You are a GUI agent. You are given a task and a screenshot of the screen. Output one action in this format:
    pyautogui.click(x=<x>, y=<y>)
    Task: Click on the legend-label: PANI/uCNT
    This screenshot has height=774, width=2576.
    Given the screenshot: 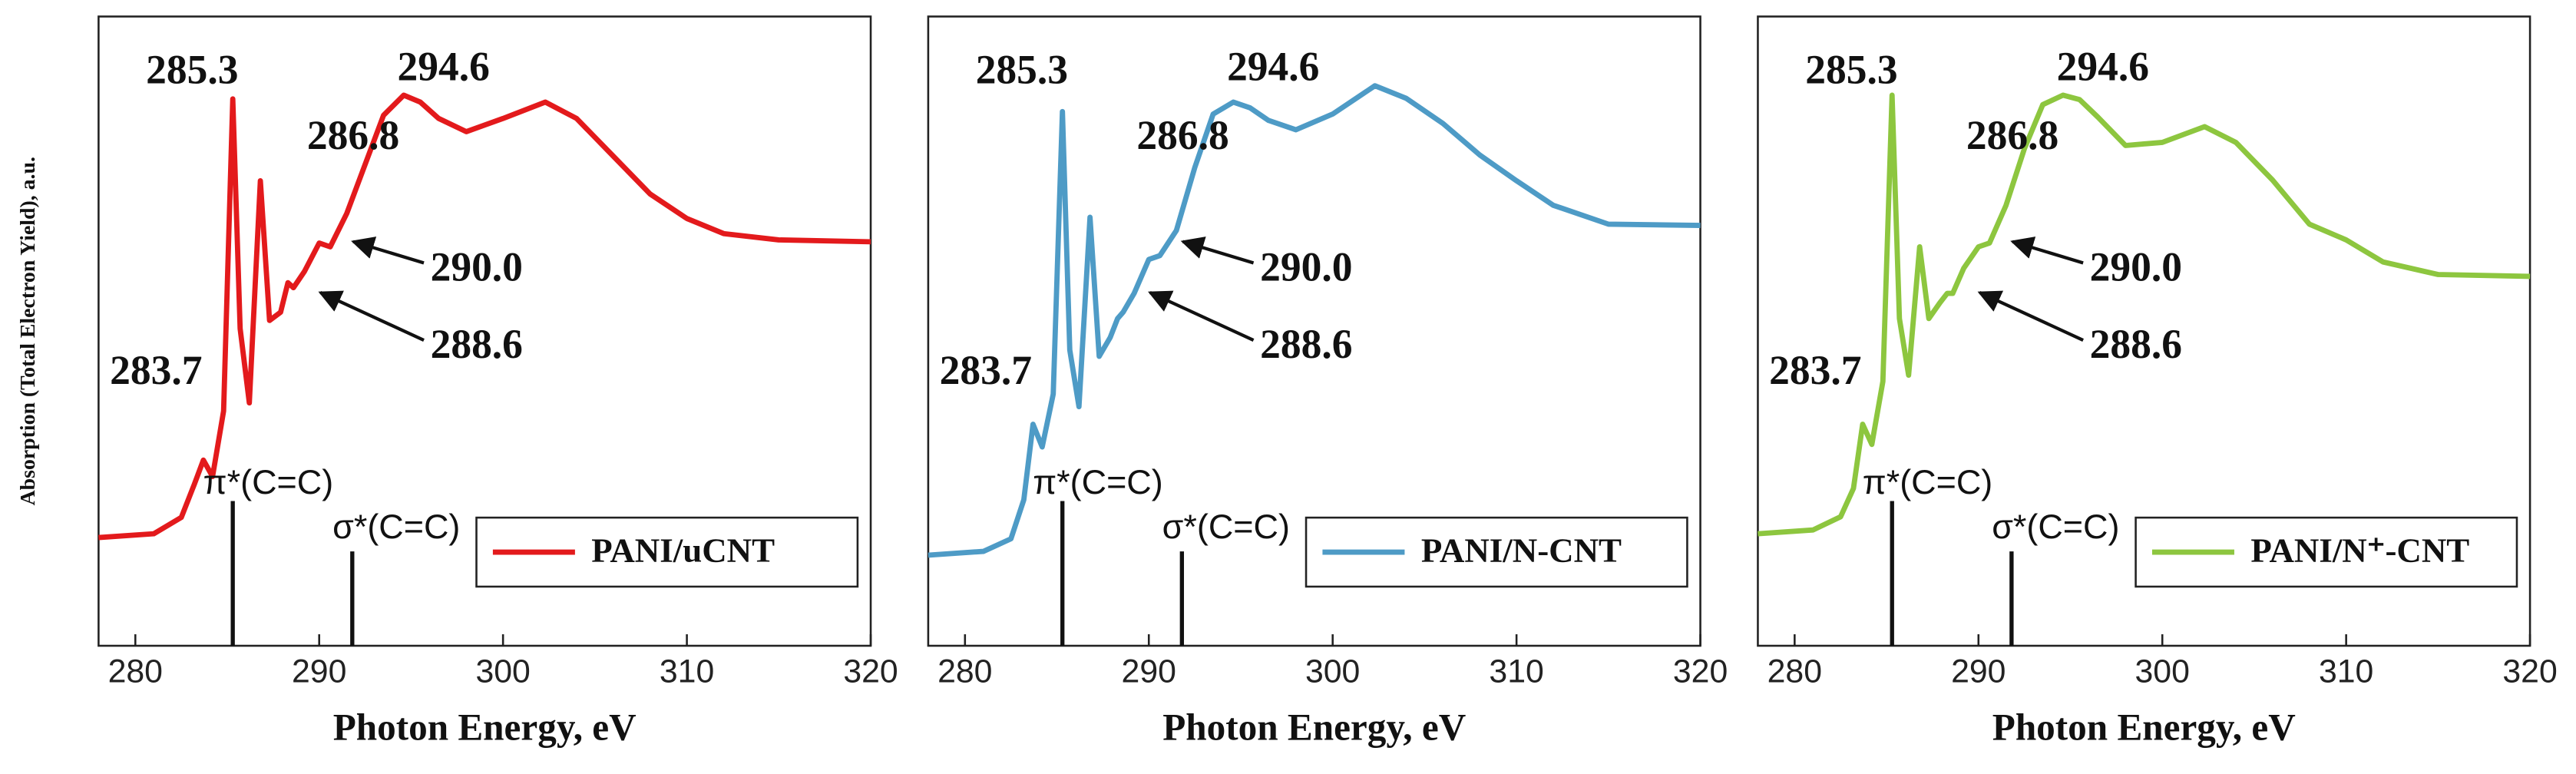 What is the action you would take?
    pyautogui.click(x=683, y=550)
    